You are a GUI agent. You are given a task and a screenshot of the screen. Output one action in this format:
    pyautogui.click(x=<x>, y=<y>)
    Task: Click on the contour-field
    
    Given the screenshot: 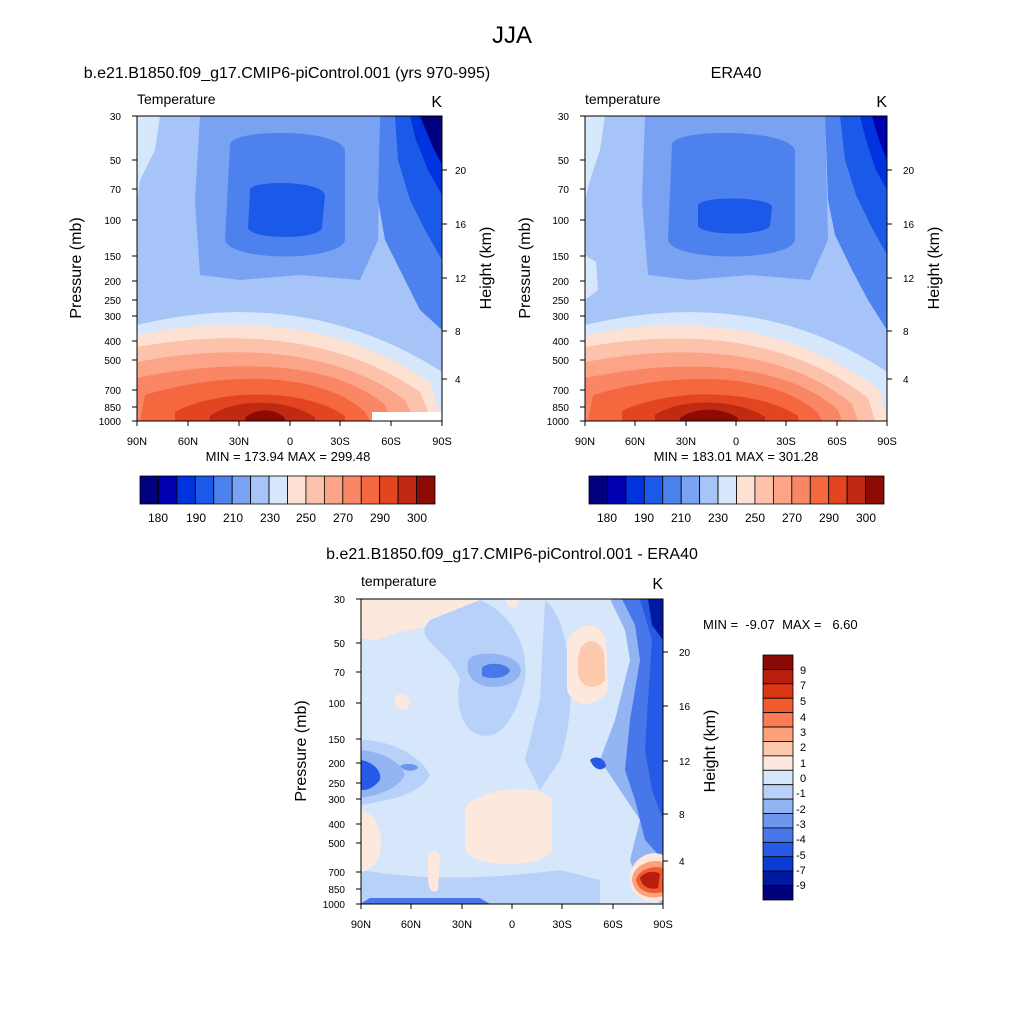 What is the action you would take?
    pyautogui.click(x=512, y=751)
    